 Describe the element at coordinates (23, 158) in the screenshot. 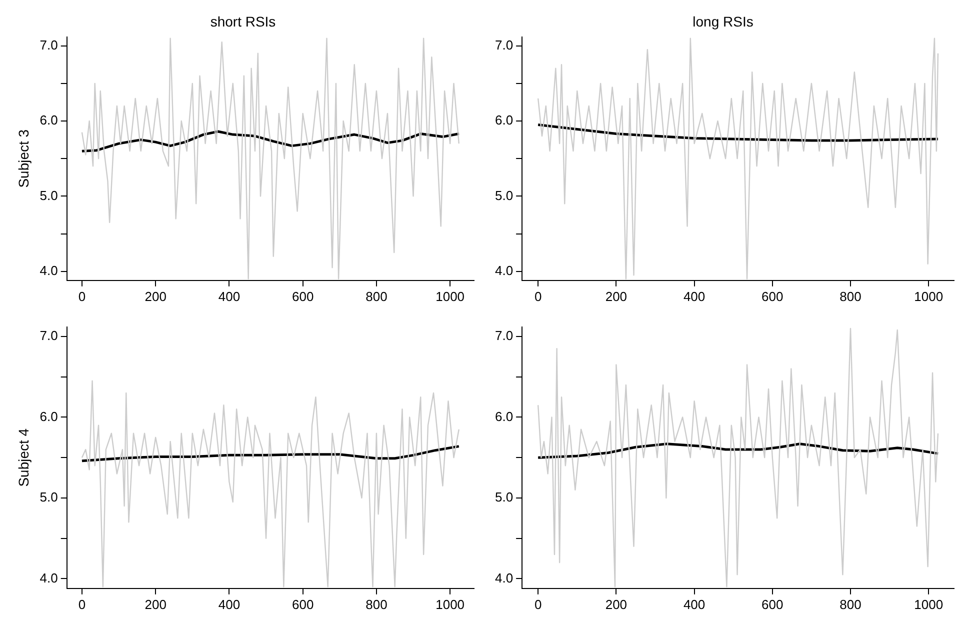

I see `y-axis-title: Subject 3` at that location.